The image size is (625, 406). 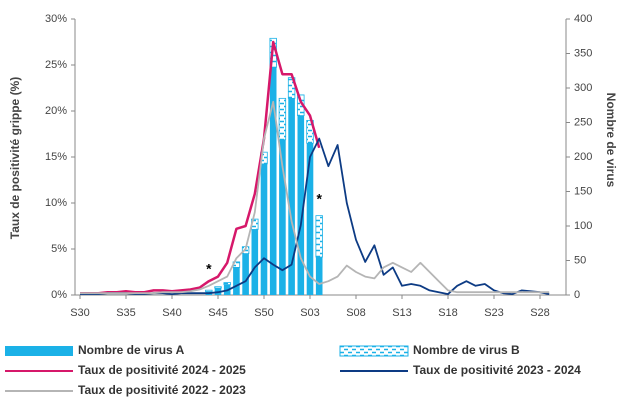 What do you see at coordinates (466, 350) in the screenshot?
I see `legend-label: Nombre de virus B` at bounding box center [466, 350].